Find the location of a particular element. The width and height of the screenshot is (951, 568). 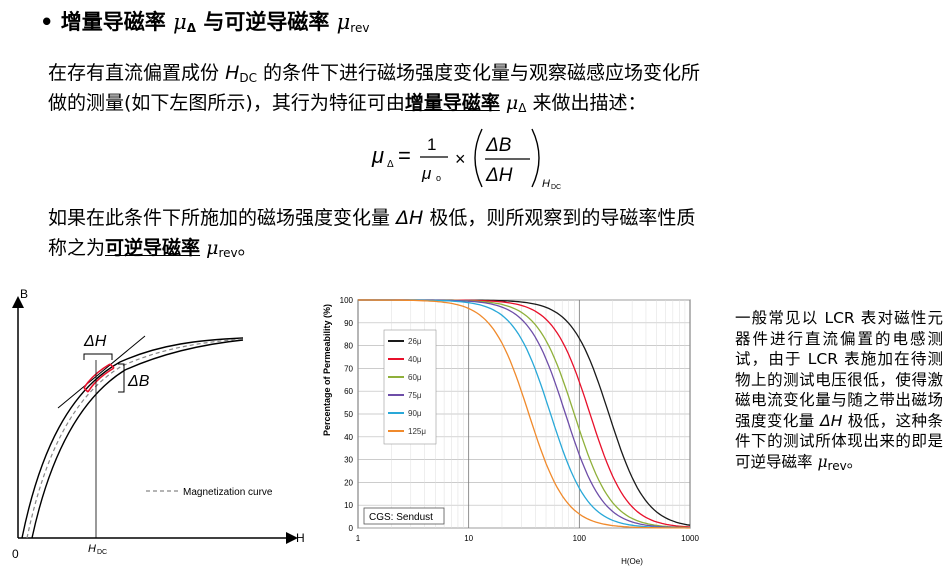

annotation-box is located at coordinates (404, 516).